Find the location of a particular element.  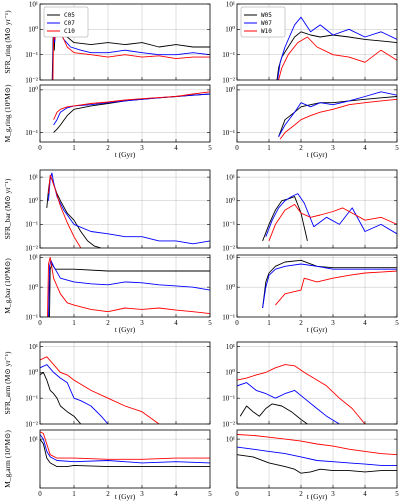

panel-r5-c1: 10¹ 0 1 2 3 4 5 t (Gyr) is located at coordinates (312, 465).